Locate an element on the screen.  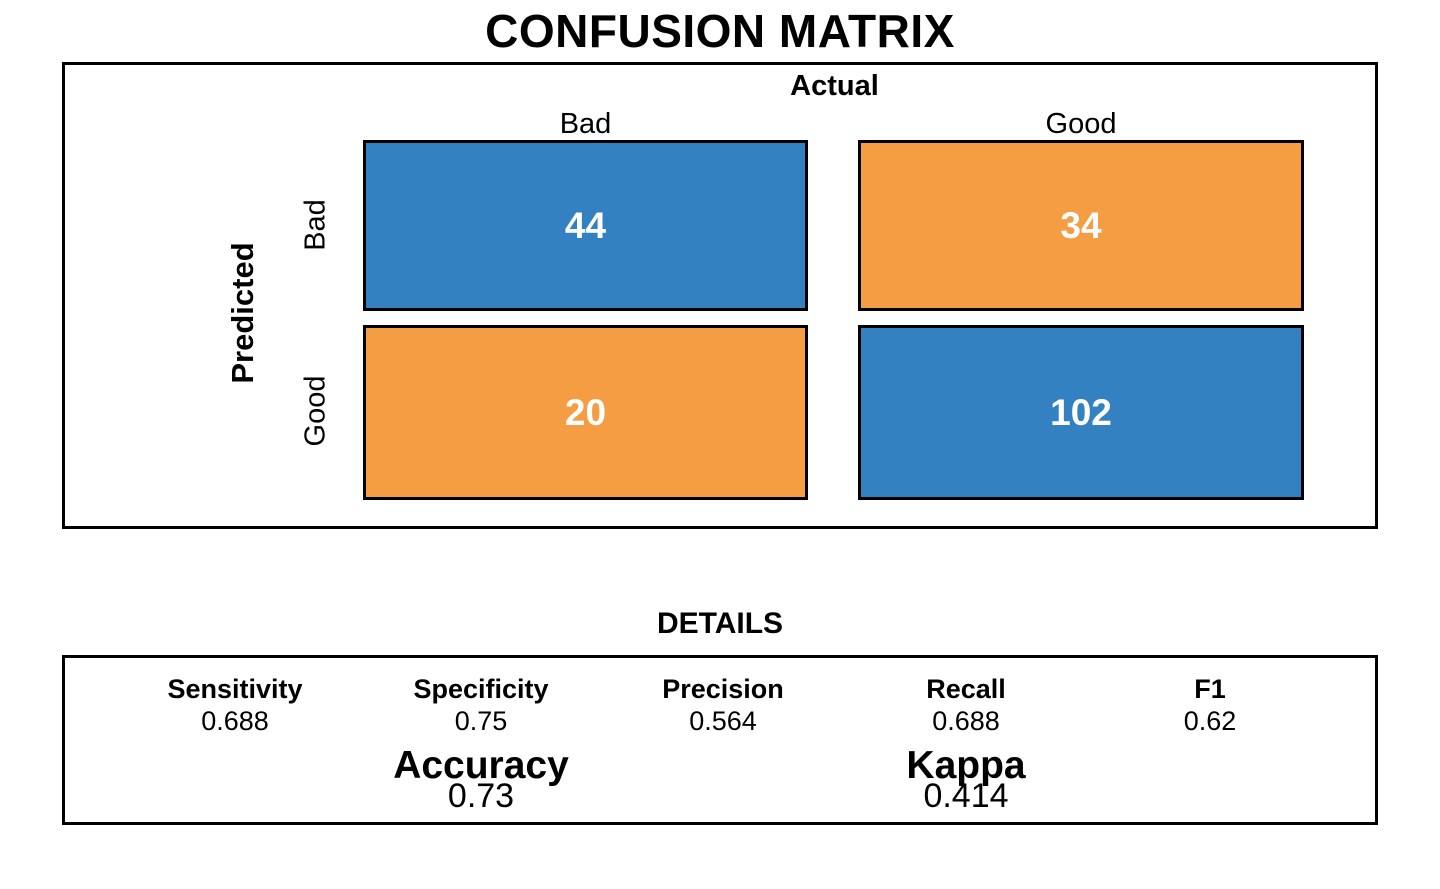
cell-value-true-good: 102 is located at coordinates (1081, 412).